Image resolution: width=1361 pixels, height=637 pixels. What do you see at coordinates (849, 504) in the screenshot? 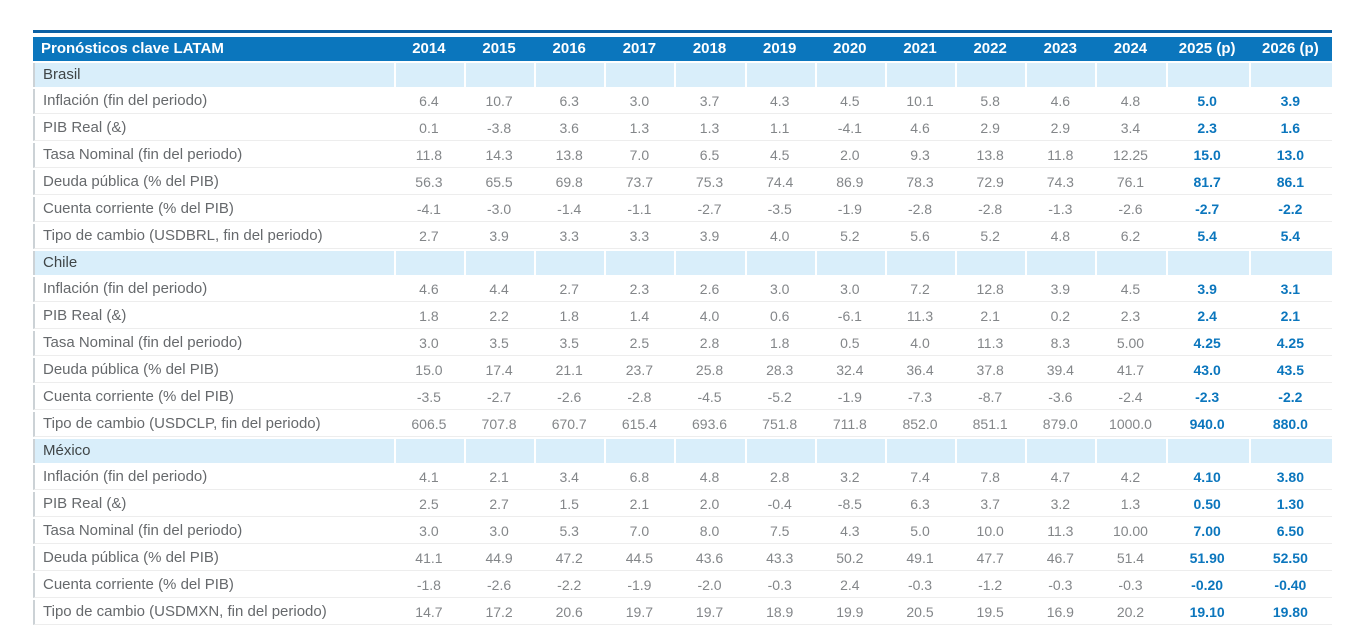
I see `value-cell: -8.5` at bounding box center [849, 504].